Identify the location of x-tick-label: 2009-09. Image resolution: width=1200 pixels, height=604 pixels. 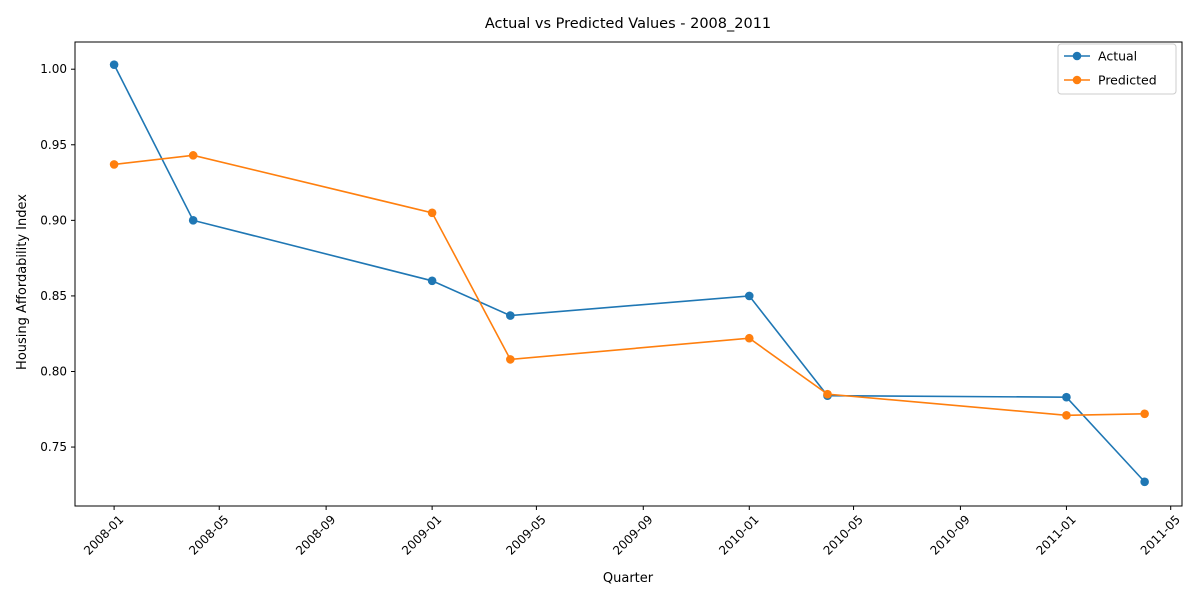
(632, 534).